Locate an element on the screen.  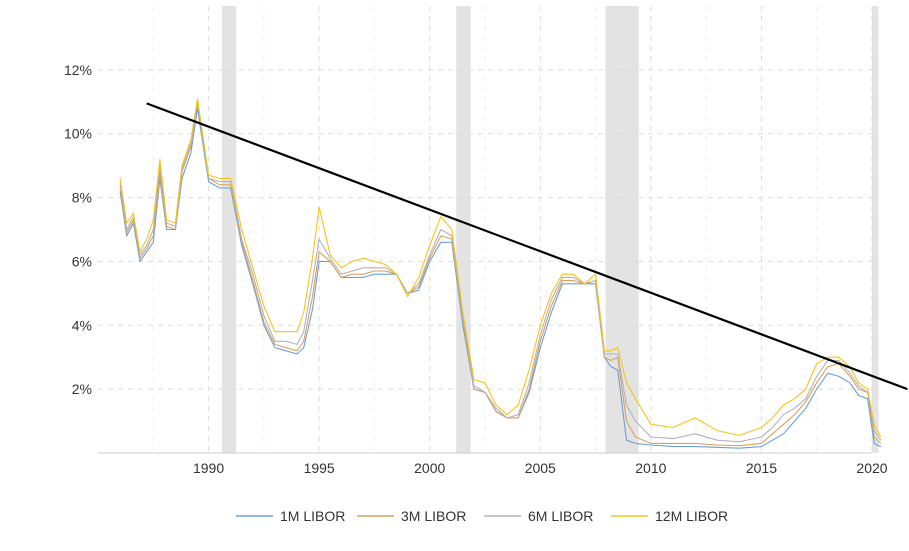
x-tick-label: 1990 is located at coordinates (208, 468).